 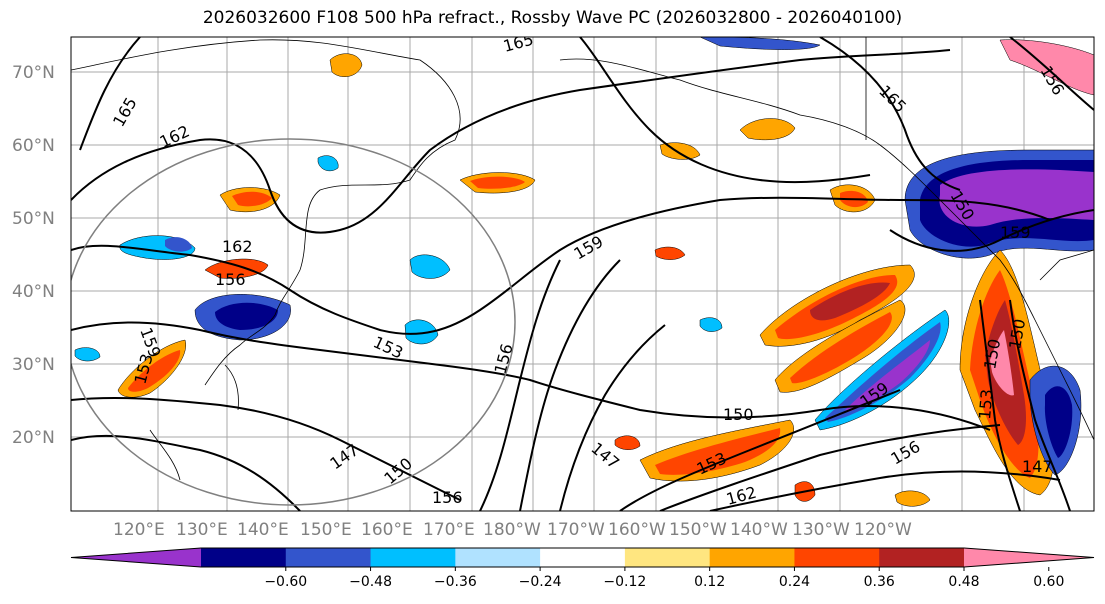 What do you see at coordinates (33, 365) in the screenshot?
I see `lat-label: 30°N` at bounding box center [33, 365].